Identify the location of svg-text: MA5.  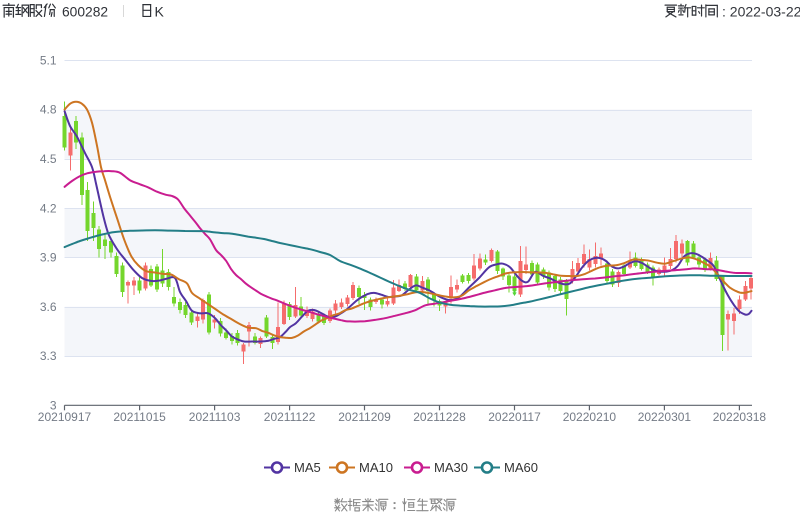
(307, 467).